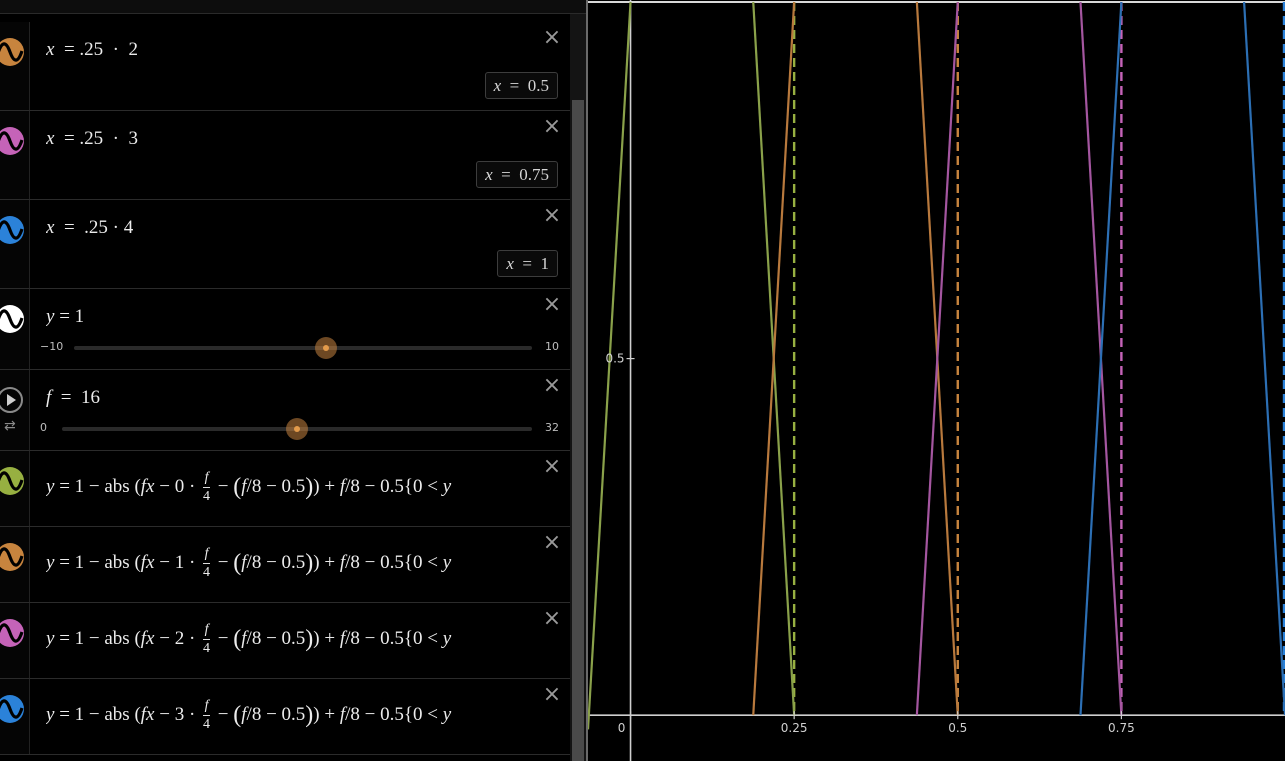  What do you see at coordinates (293, 7) in the screenshot?
I see `panel-top-bar` at bounding box center [293, 7].